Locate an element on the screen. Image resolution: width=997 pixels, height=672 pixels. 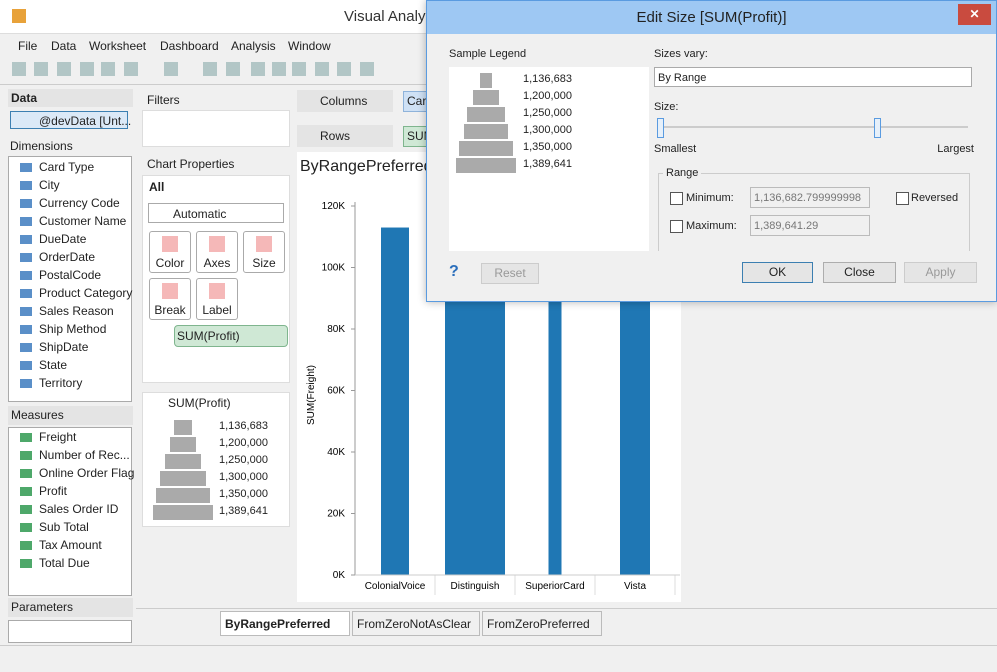
reversed-checkbox is located at coordinates (902, 198).